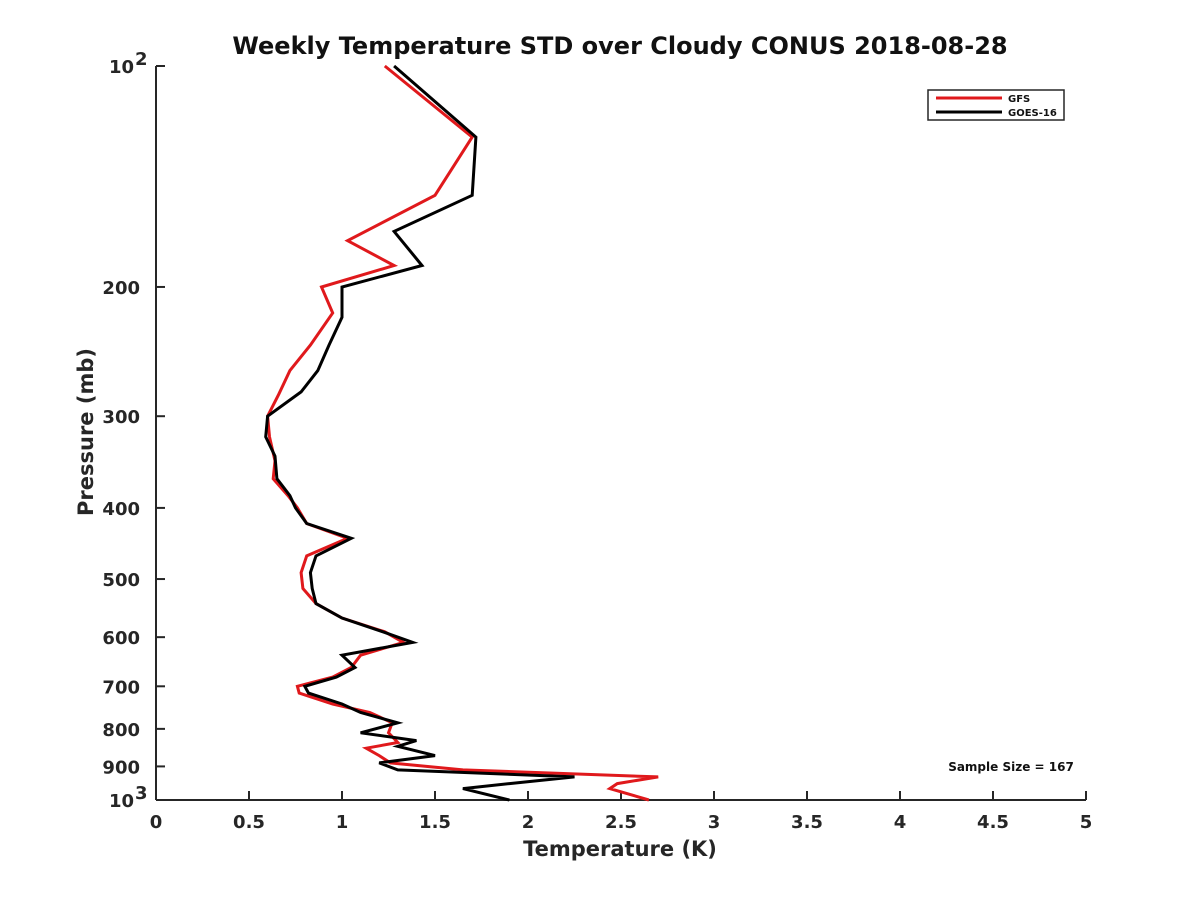 This screenshot has width=1200, height=900. Describe the element at coordinates (621, 822) in the screenshot. I see `x-tick-label: 2.5` at that location.